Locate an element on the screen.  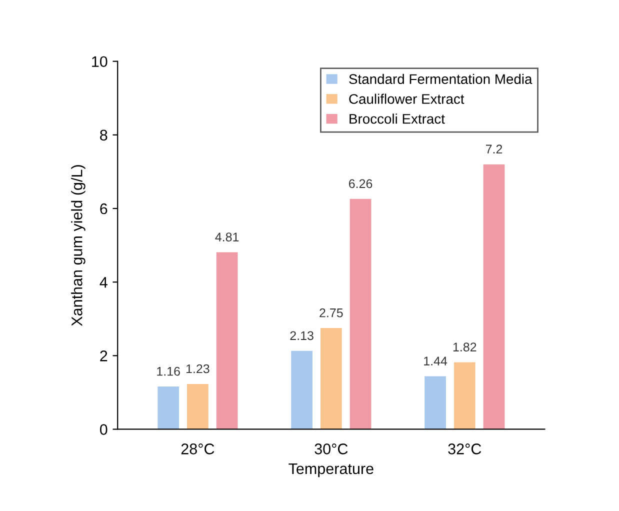
y-tick-label: 4 is located at coordinates (104, 282).